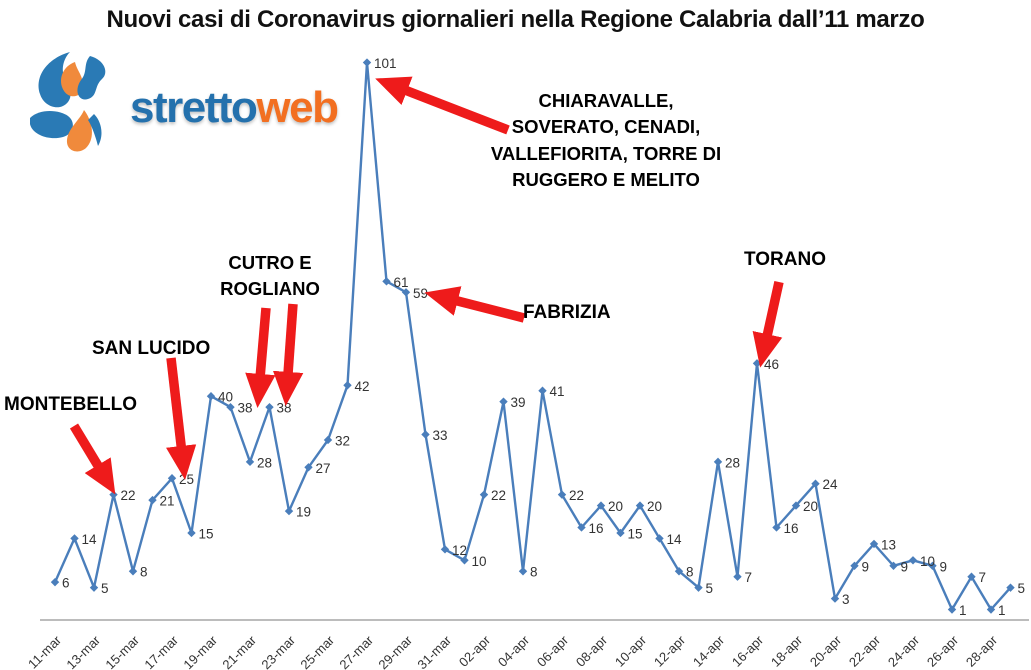 This screenshot has height=670, width=1031. I want to click on strettoweb-logo: strettoweb, so click(183, 104).